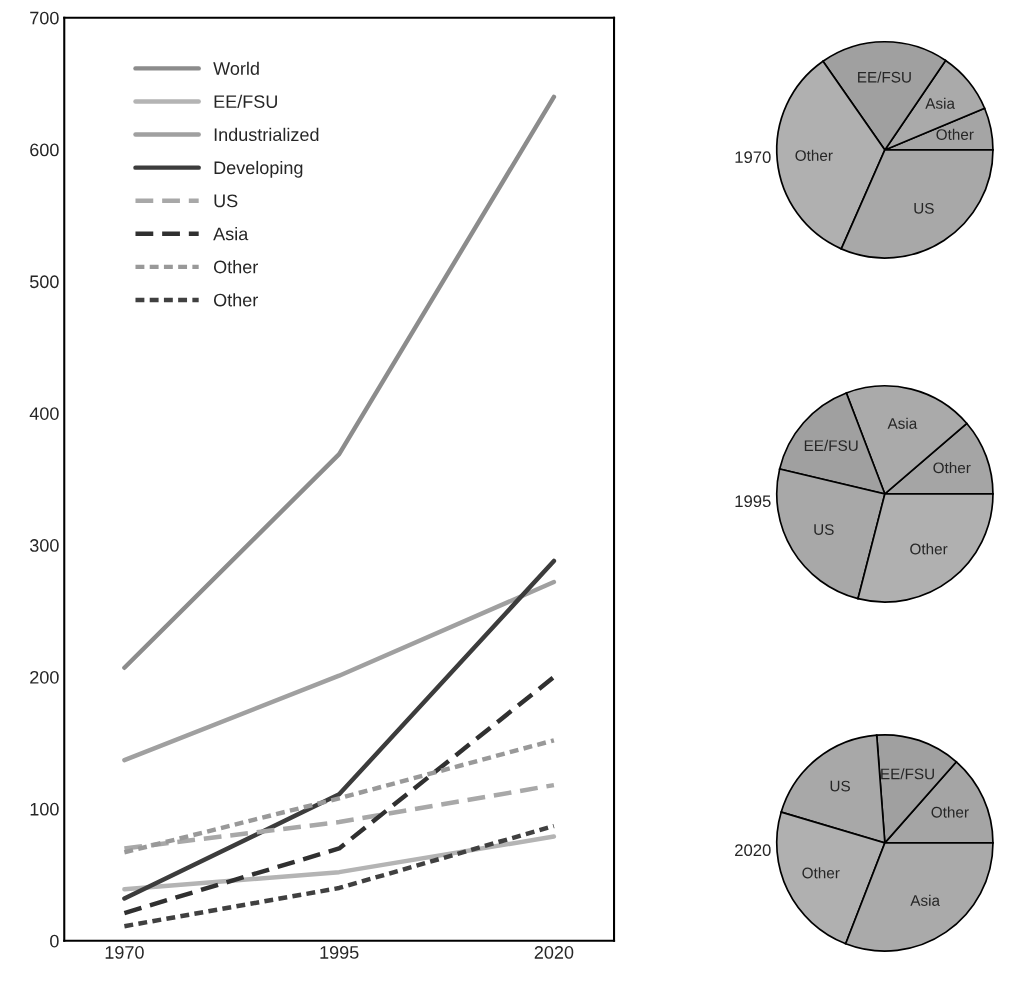  What do you see at coordinates (44, 677) in the screenshot?
I see `y-tick-label: 200` at bounding box center [44, 677].